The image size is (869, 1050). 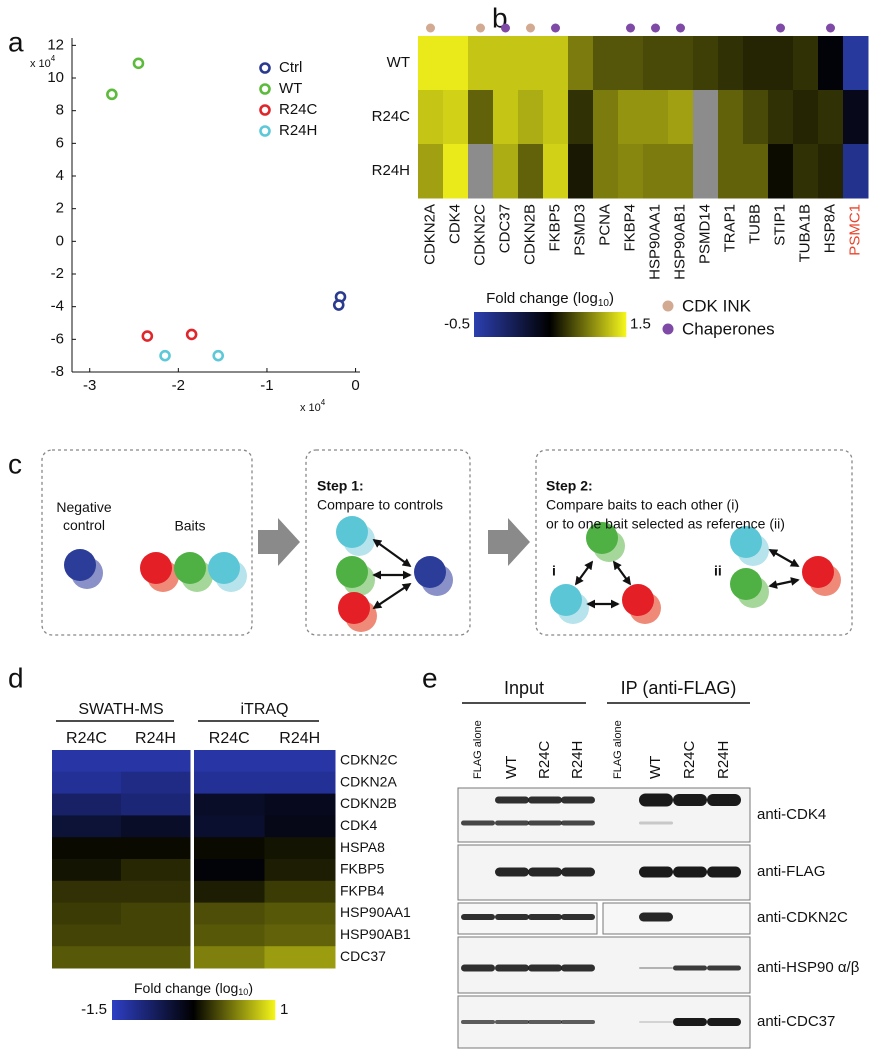 I want to click on legend-label: WT, so click(x=290, y=88).